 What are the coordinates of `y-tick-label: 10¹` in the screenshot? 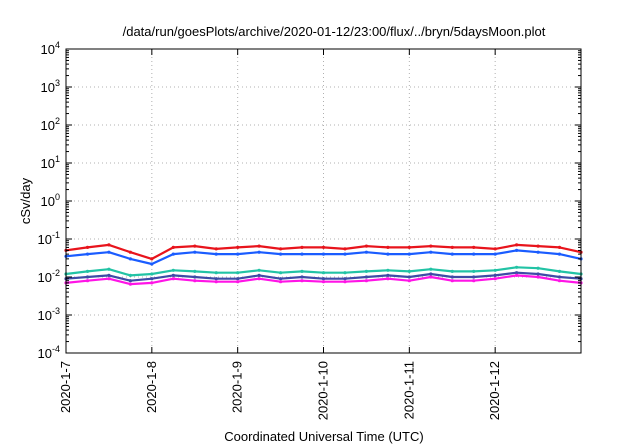 It's located at (50, 162).